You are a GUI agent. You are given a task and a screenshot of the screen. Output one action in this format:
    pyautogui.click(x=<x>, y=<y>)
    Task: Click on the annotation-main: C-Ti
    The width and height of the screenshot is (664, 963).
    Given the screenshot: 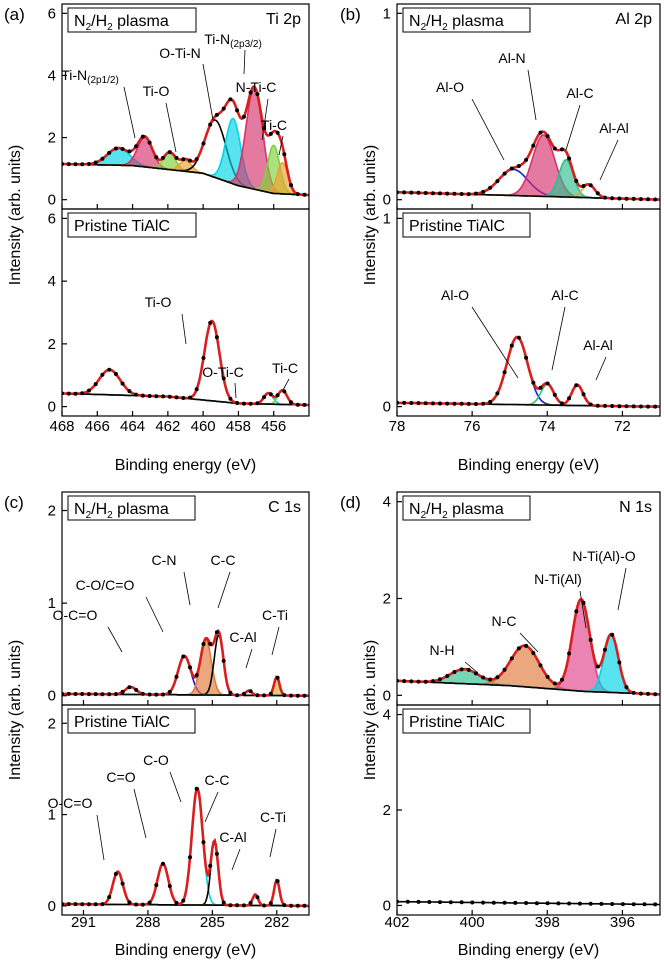 What is the action you would take?
    pyautogui.click(x=273, y=817)
    